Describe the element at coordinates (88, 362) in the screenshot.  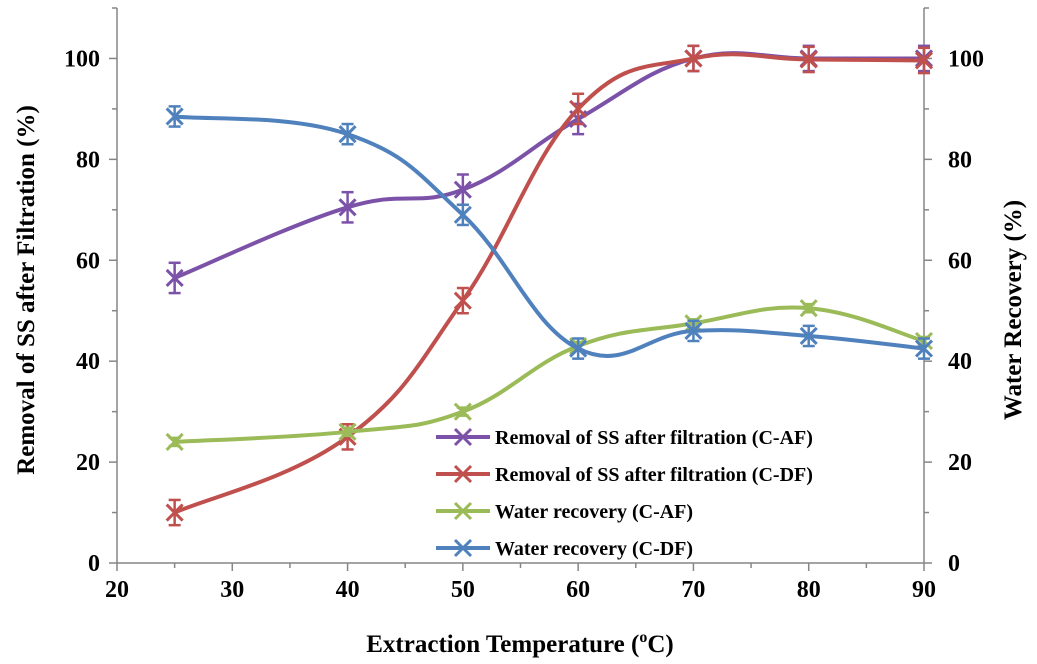
I see `y-tick-label: 40` at that location.